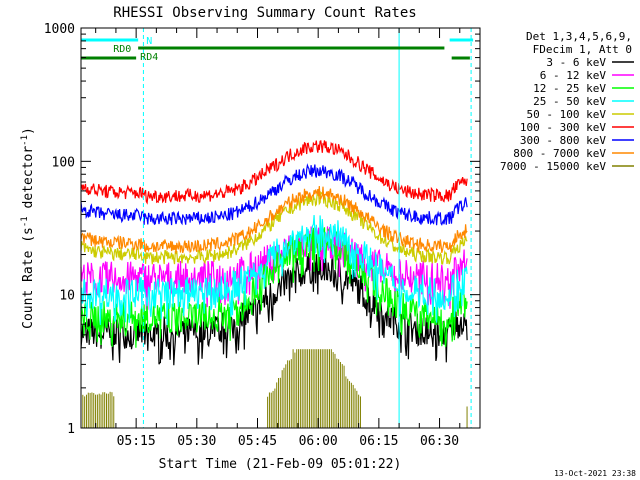  Describe the element at coordinates (582, 49) in the screenshot. I see `legend-header-2: FDecim 1, Att 0` at that location.